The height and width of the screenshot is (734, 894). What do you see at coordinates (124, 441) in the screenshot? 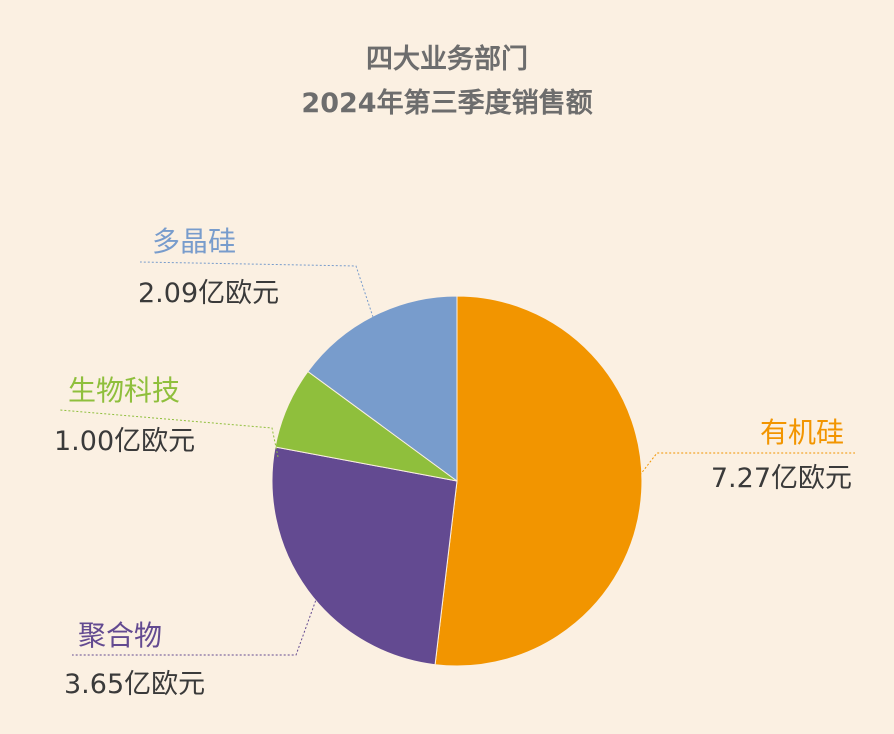
I see `slice-value-3: 1.00亿欧元` at bounding box center [124, 441].